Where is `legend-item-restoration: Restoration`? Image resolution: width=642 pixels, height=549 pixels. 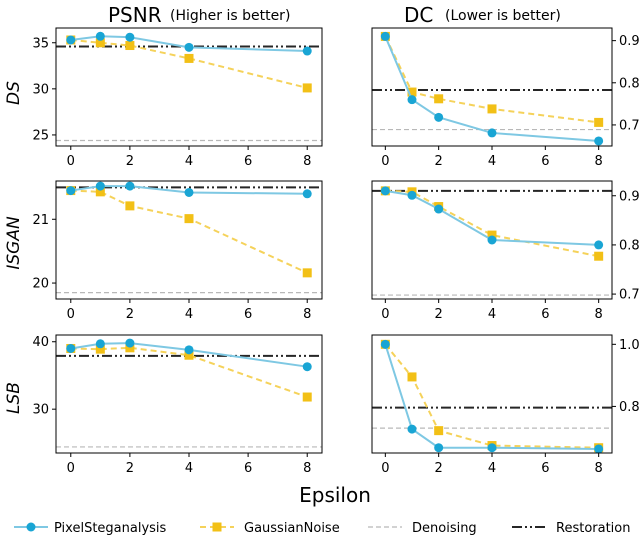
legend-item-restoration: Restoration is located at coordinates (571, 528).